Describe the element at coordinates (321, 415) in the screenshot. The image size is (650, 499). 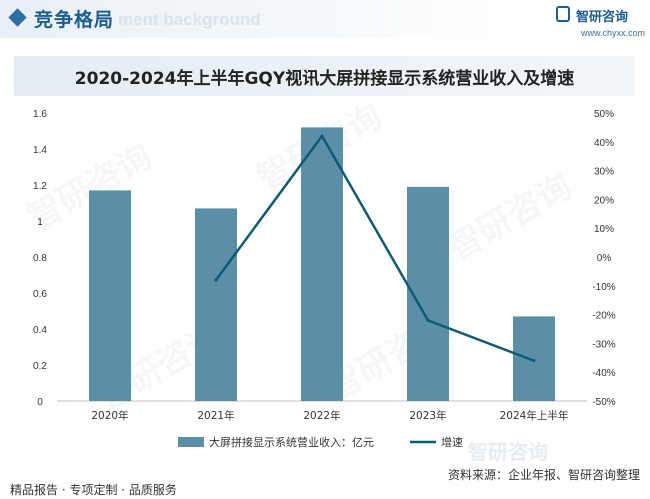
I see `x-tick-label: 2022年` at that location.